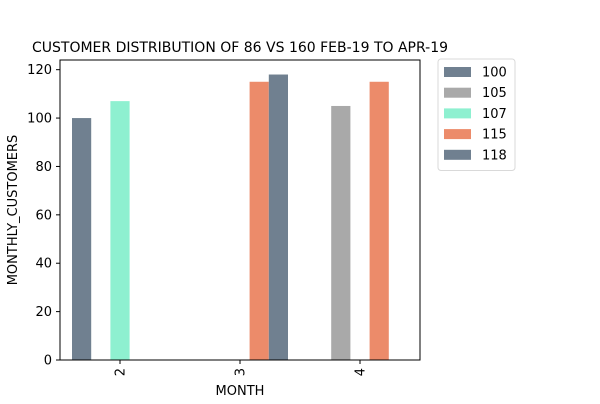 This screenshot has height=404, width=600. I want to click on legend-frame, so click(476, 114).